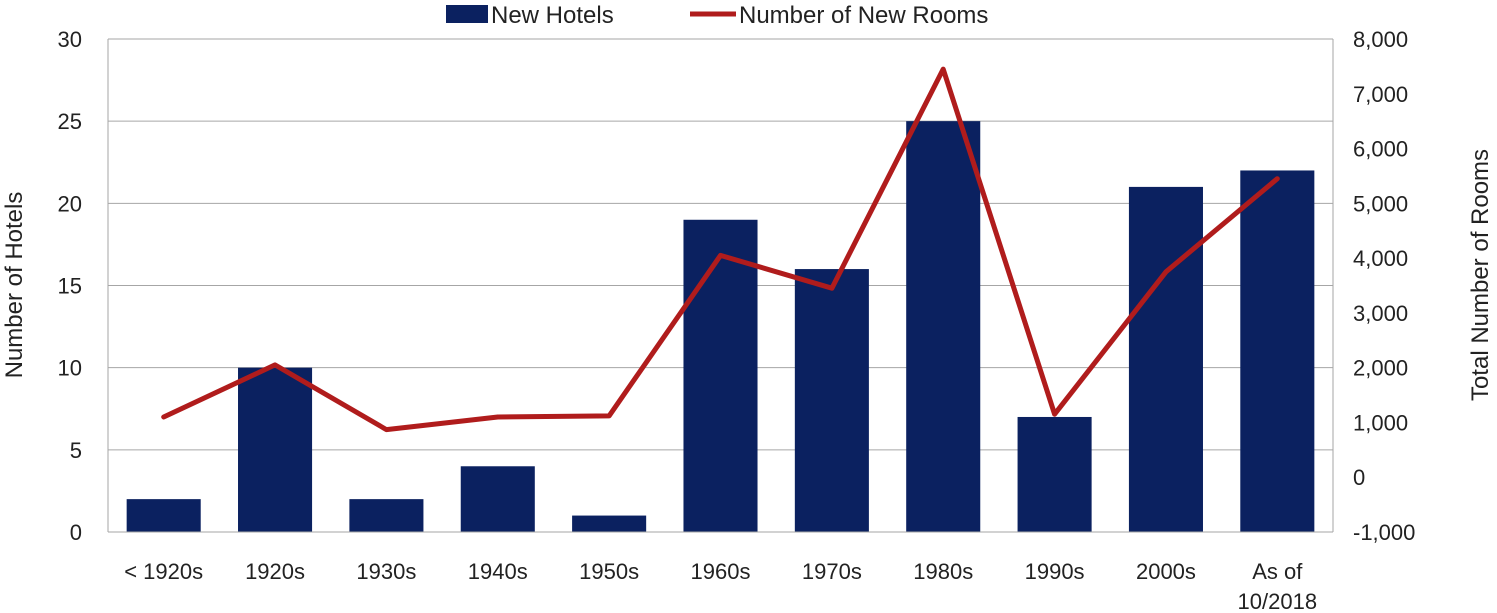 The width and height of the screenshot is (1497, 613). What do you see at coordinates (863, 15) in the screenshot?
I see `legend-label-new-rooms: Number of New Rooms` at bounding box center [863, 15].